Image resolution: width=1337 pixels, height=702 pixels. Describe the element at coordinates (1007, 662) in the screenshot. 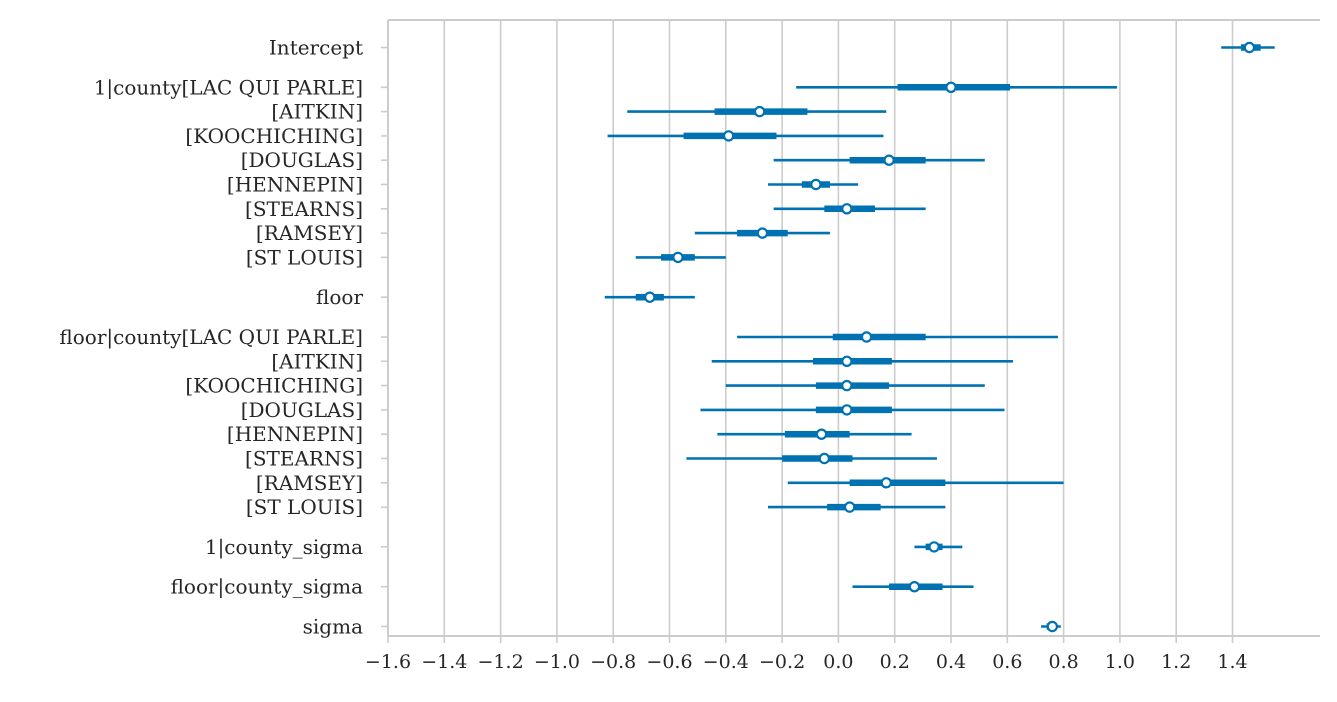

I see `x-tick-label: 0.6` at that location.